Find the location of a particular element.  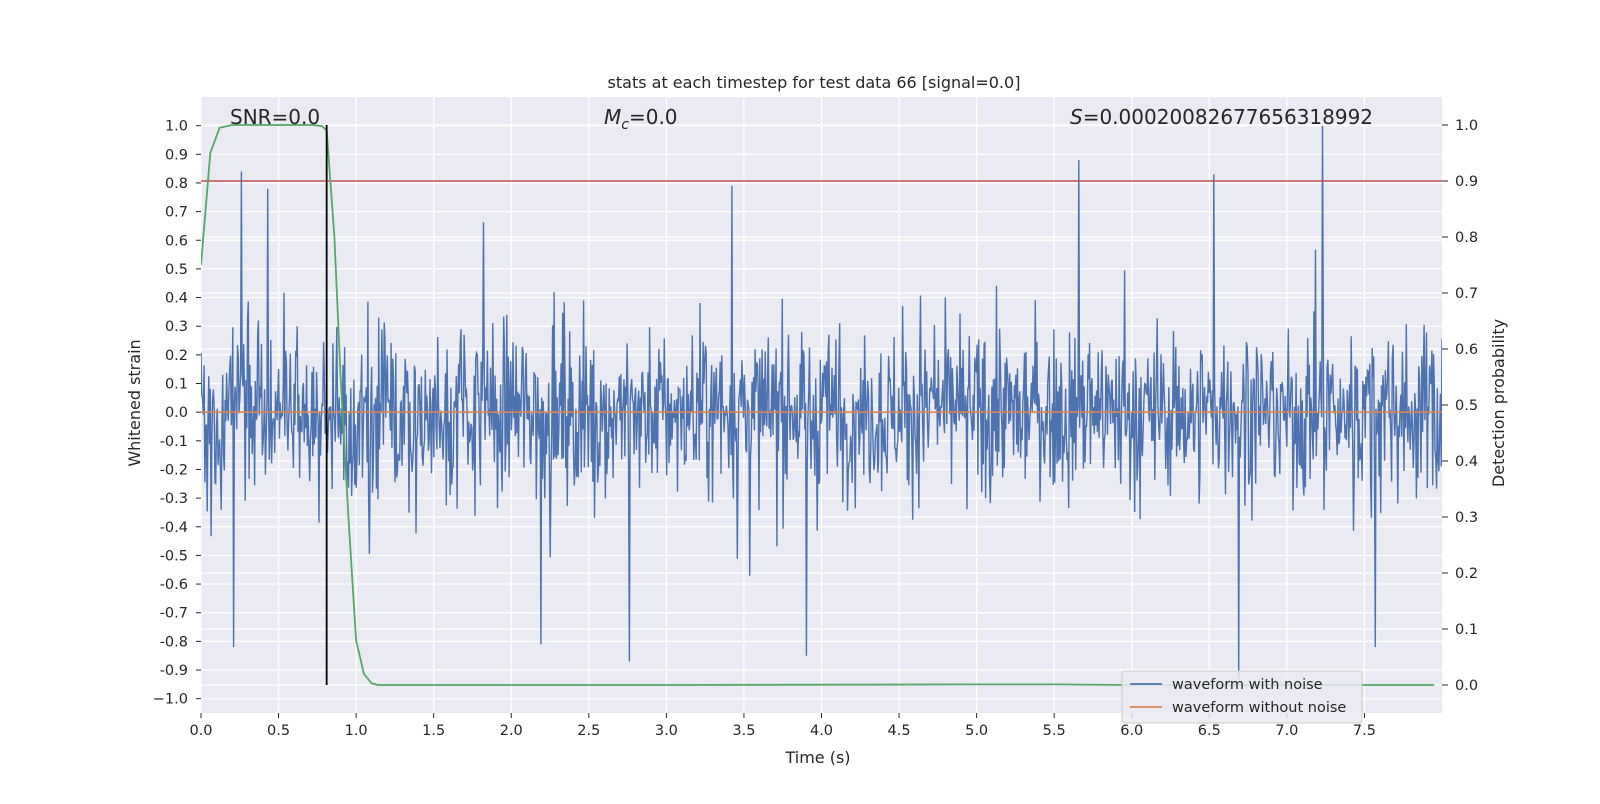

legend-box is located at coordinates (1242, 697).